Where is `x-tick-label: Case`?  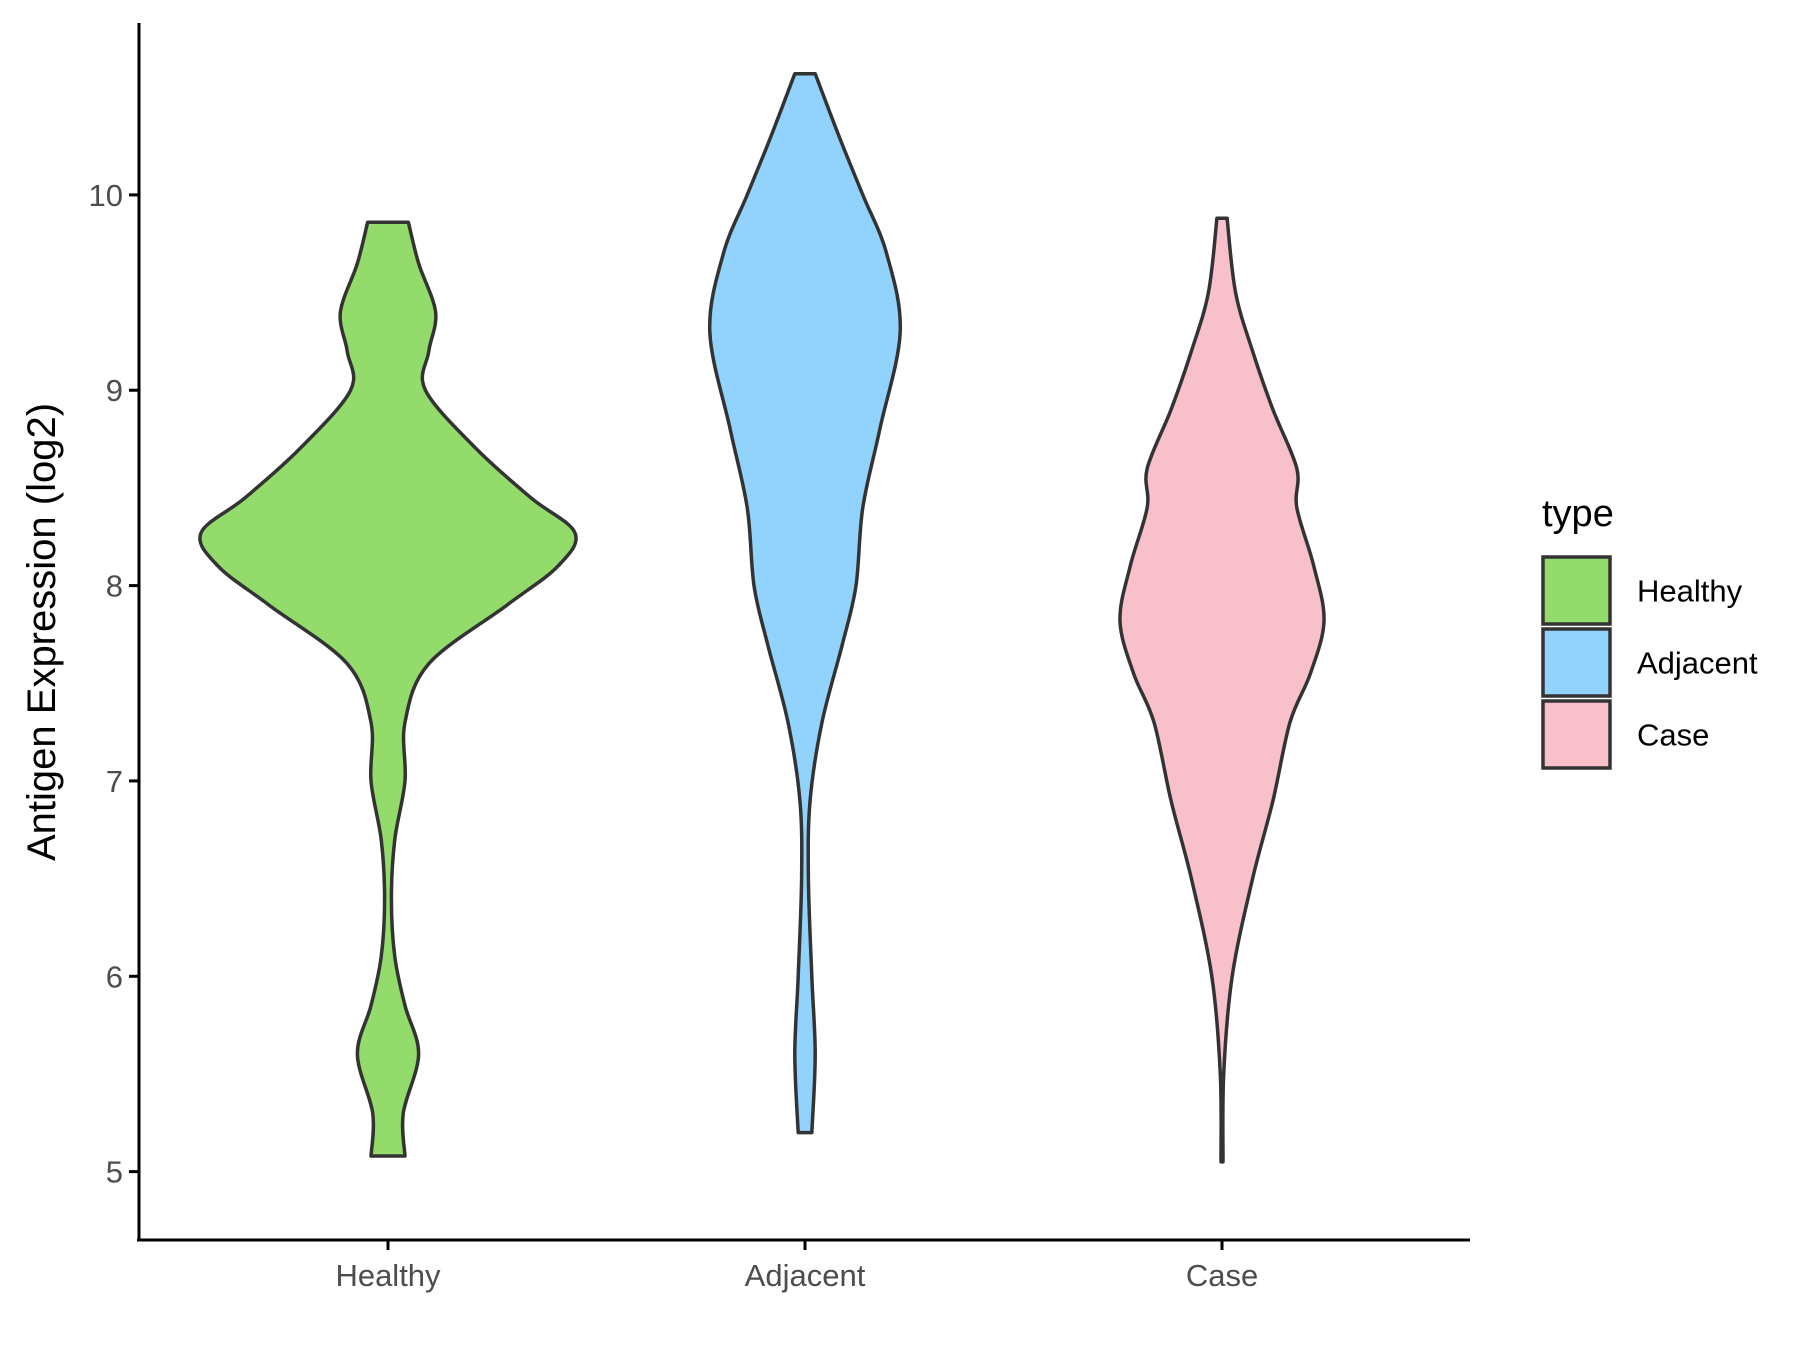
x-tick-label: Case is located at coordinates (1222, 1275).